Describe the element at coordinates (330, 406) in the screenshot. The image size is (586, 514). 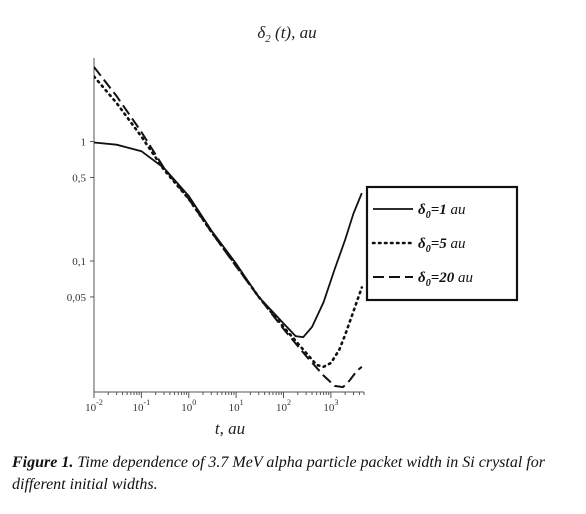
I see `x-tick-label: 10³` at that location.